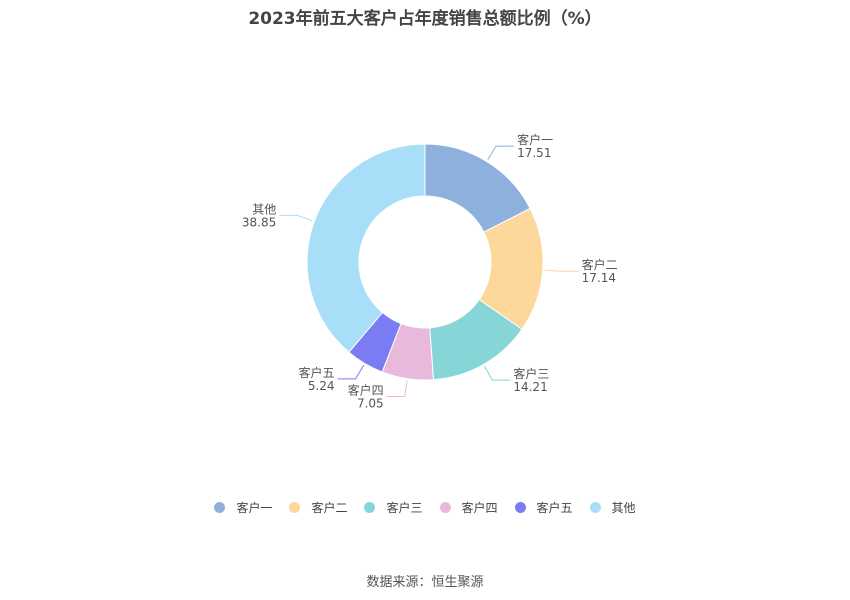 The height and width of the screenshot is (600, 850). Describe the element at coordinates (425, 19) in the screenshot. I see `chart-title: 2023年前五大客户占年度销售总额比例（%）` at that location.